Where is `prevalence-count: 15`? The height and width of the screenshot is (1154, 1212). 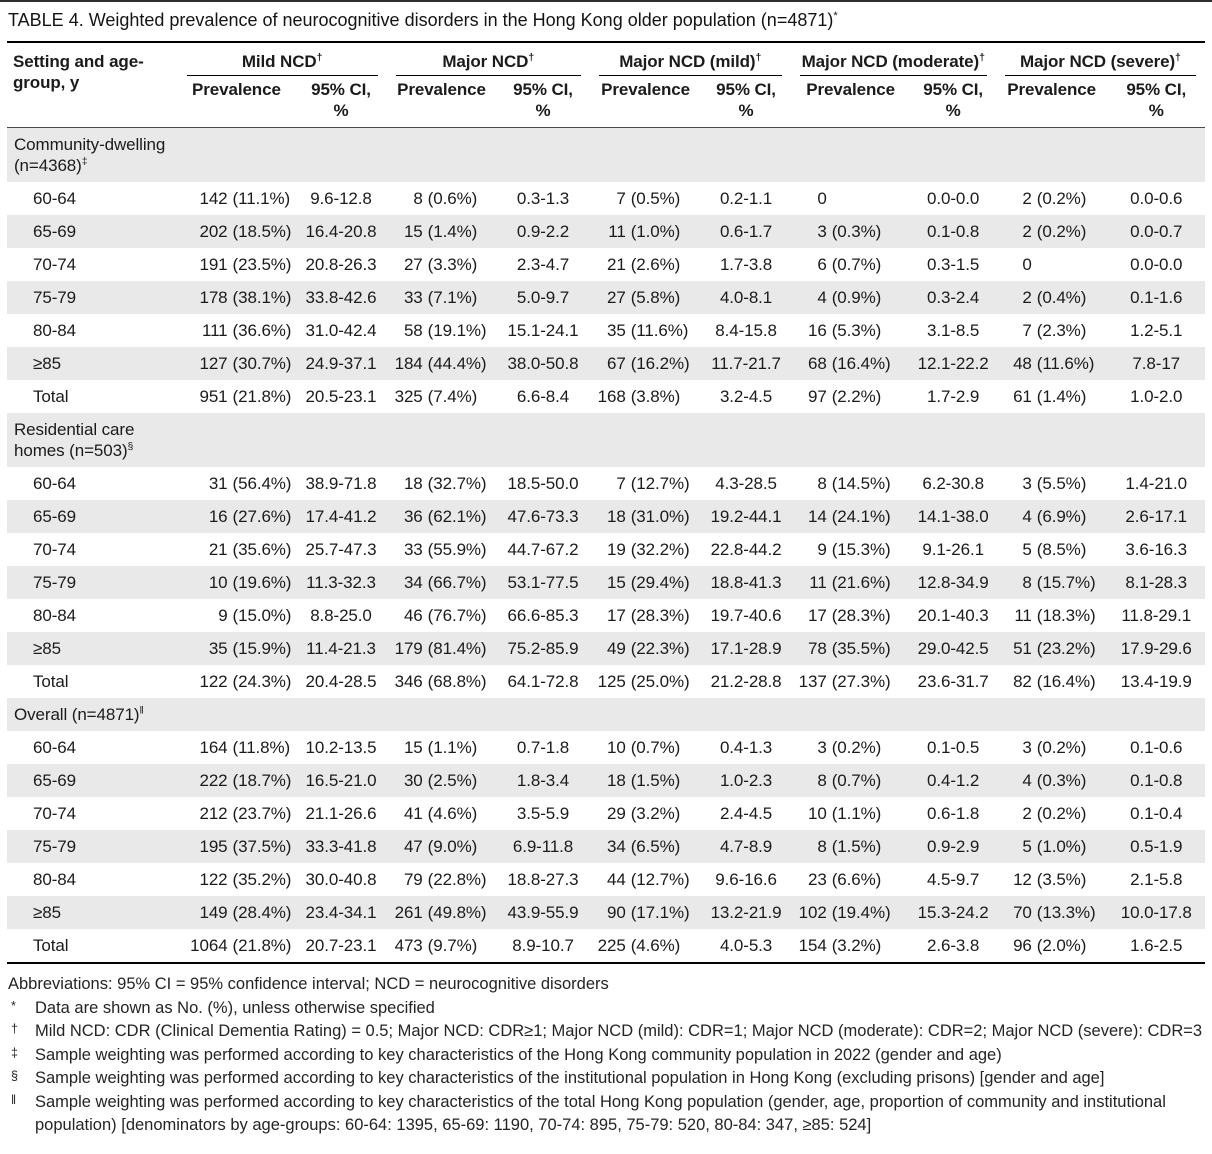
prevalence-count: 15 is located at coordinates (413, 747).